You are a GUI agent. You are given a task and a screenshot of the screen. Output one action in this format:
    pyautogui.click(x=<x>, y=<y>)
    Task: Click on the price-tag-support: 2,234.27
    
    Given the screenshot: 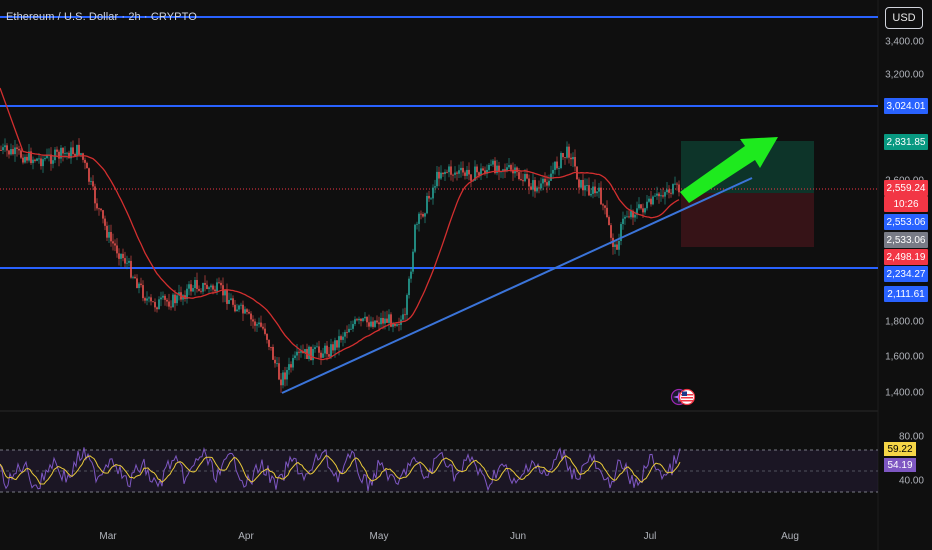 What is the action you would take?
    pyautogui.click(x=906, y=274)
    